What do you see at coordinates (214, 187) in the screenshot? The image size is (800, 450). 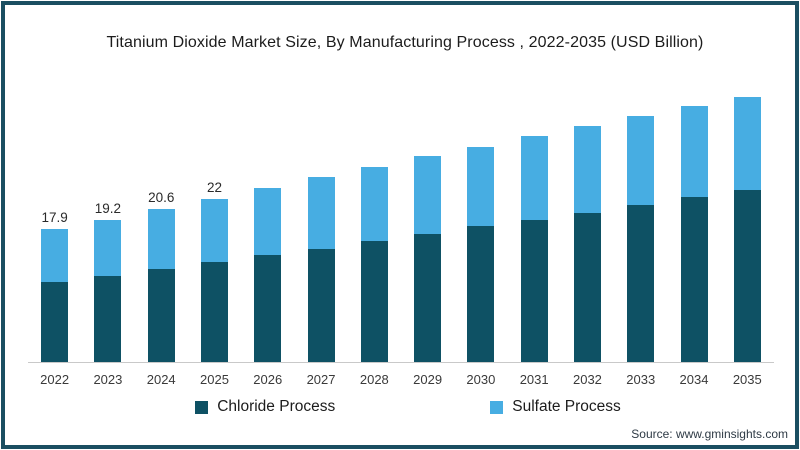 I see `bar-value-label: 22` at bounding box center [214, 187].